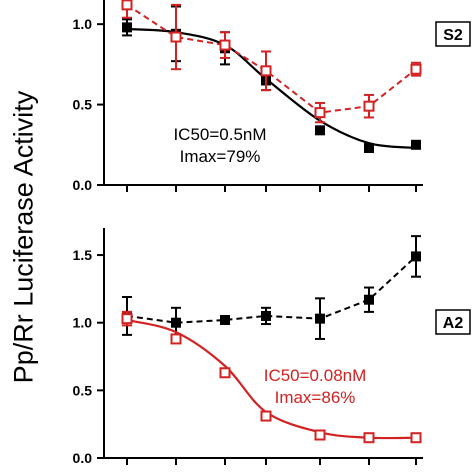 The image size is (474, 474). I want to click on panel-label: S2, so click(453, 35).